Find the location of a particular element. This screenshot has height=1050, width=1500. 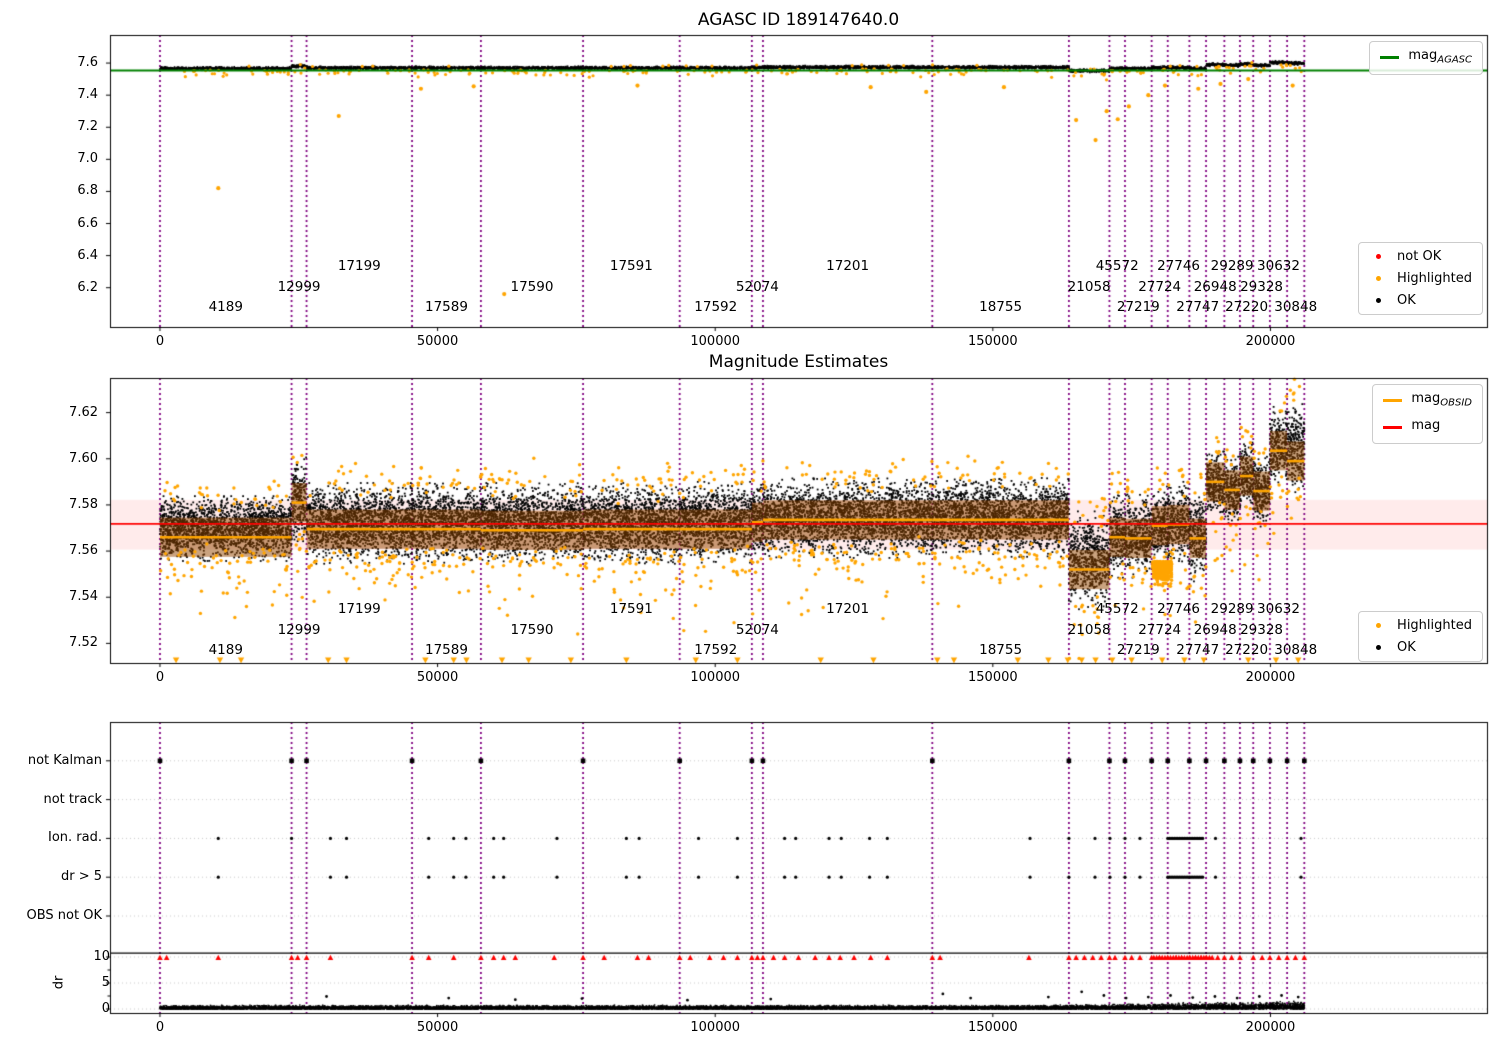

mag-obsid-line-swatch is located at coordinates (1393, 401).